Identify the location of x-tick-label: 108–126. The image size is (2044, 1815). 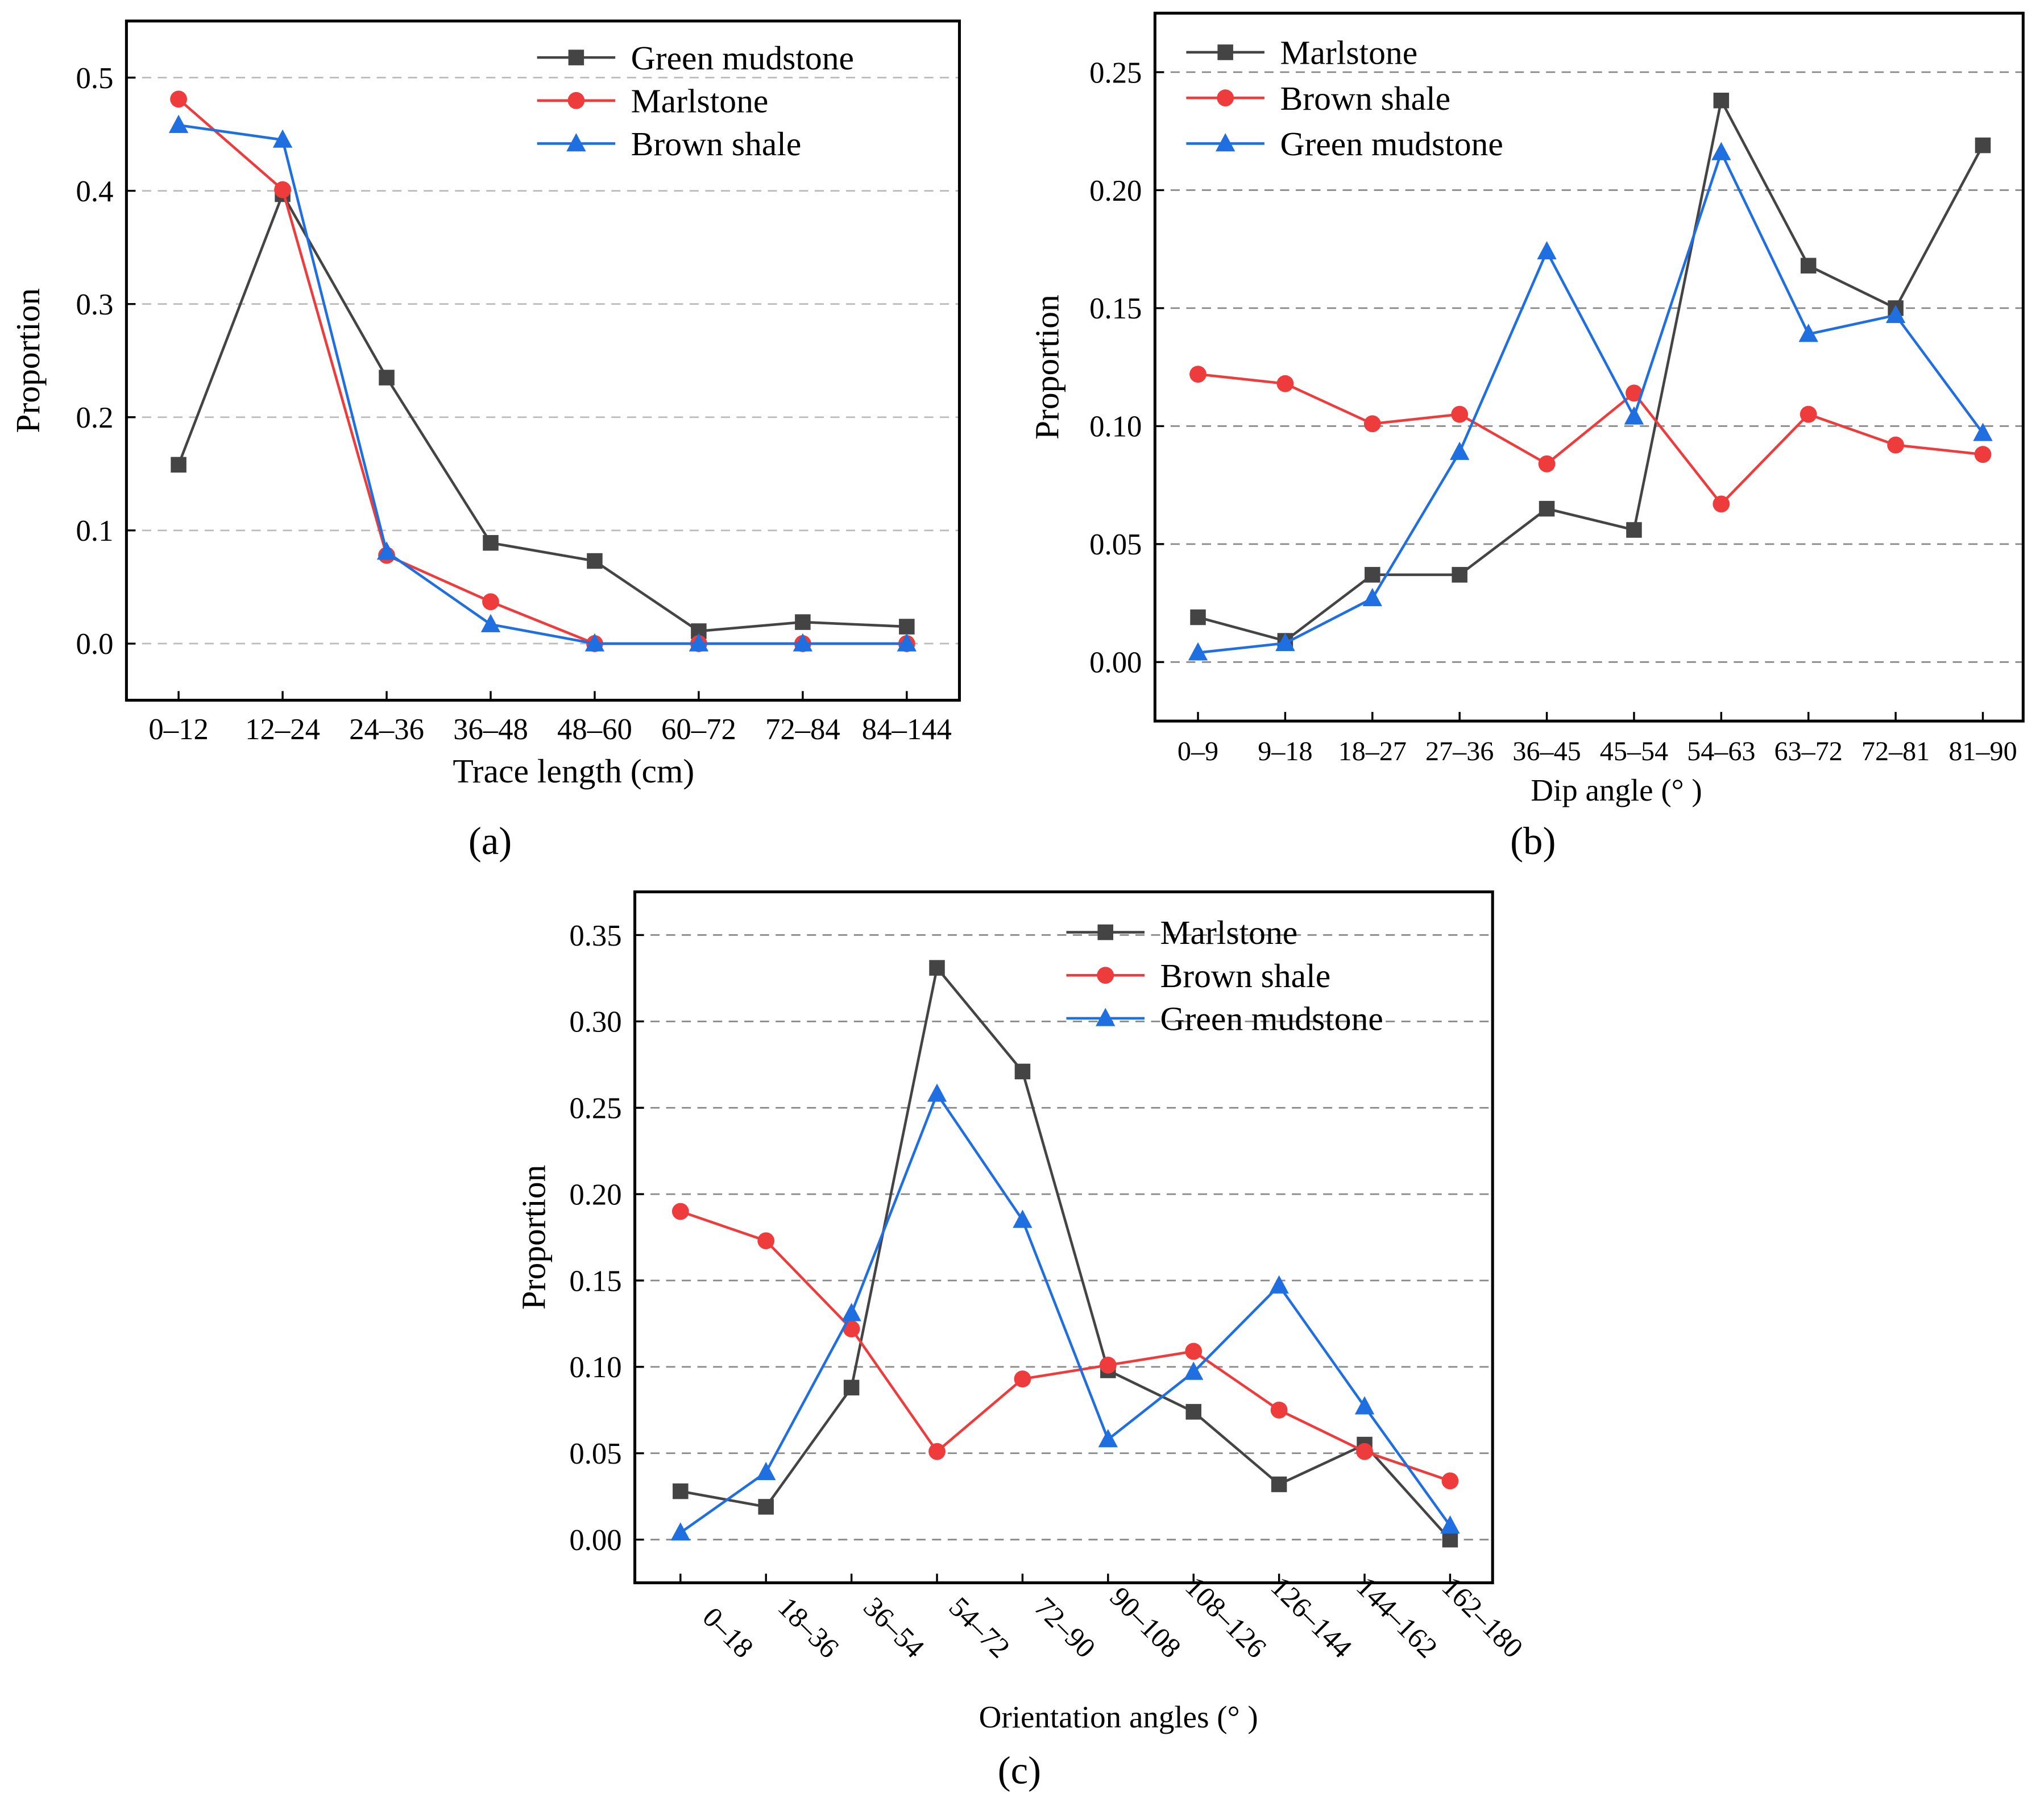
(1225, 1617).